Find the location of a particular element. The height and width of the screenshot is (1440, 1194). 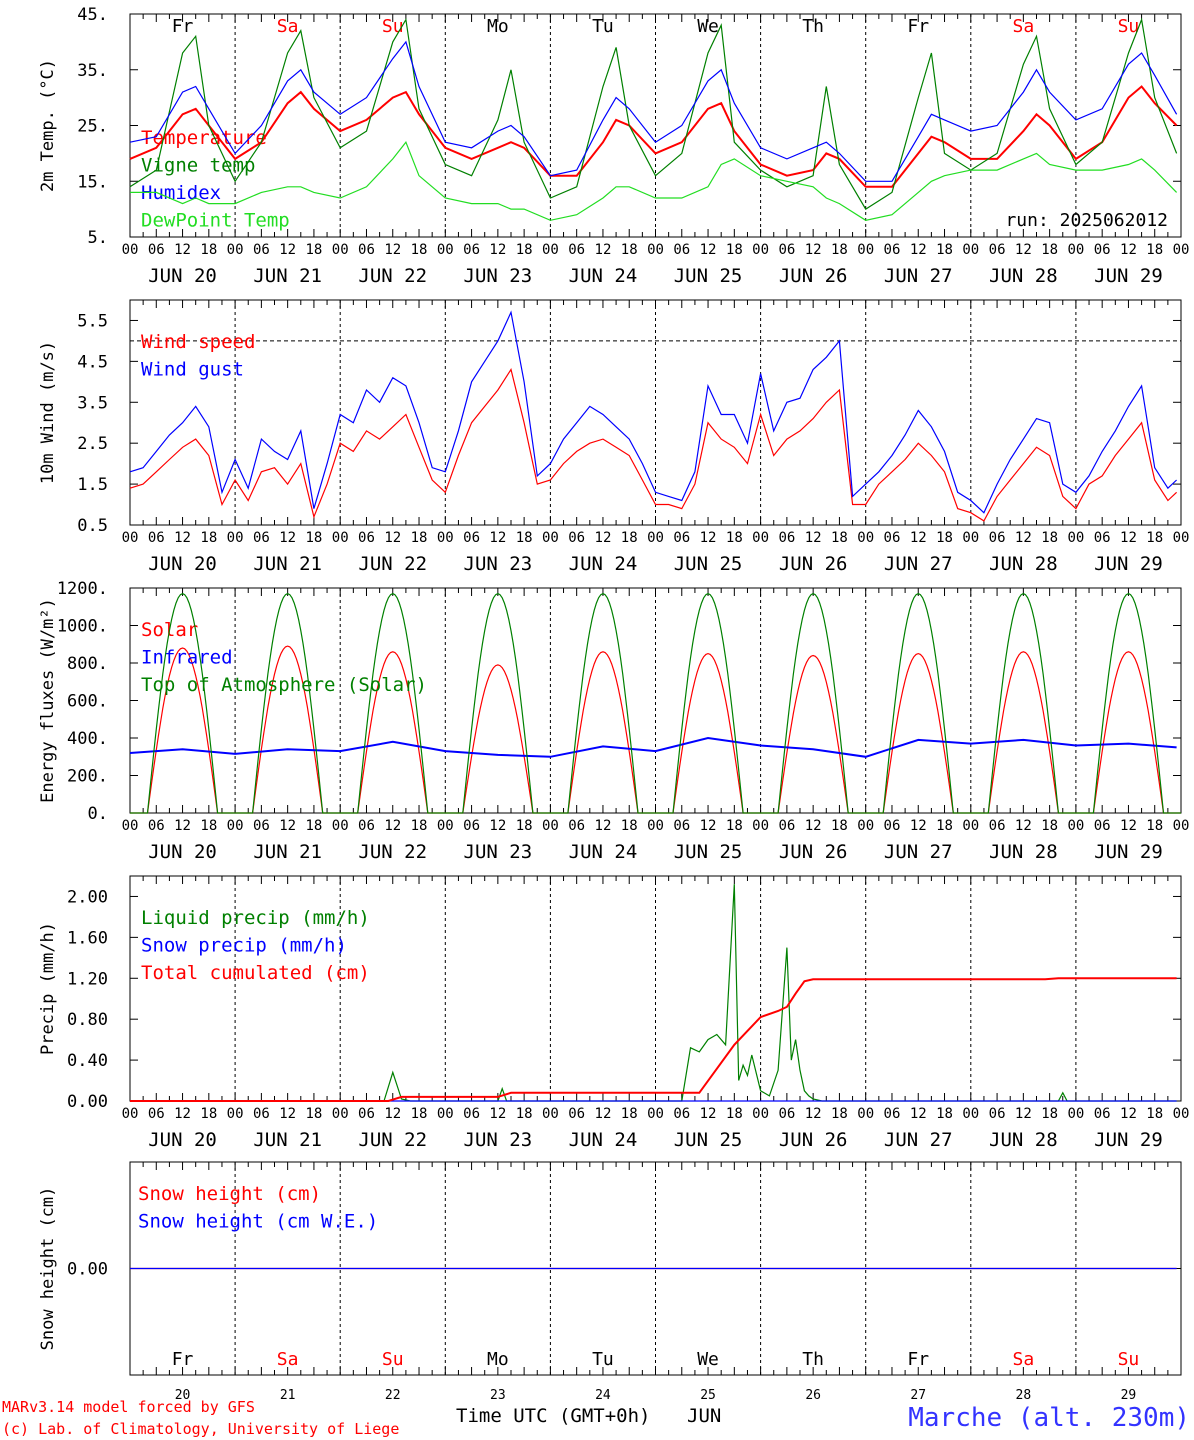

day-number: 27 is located at coordinates (918, 1395).